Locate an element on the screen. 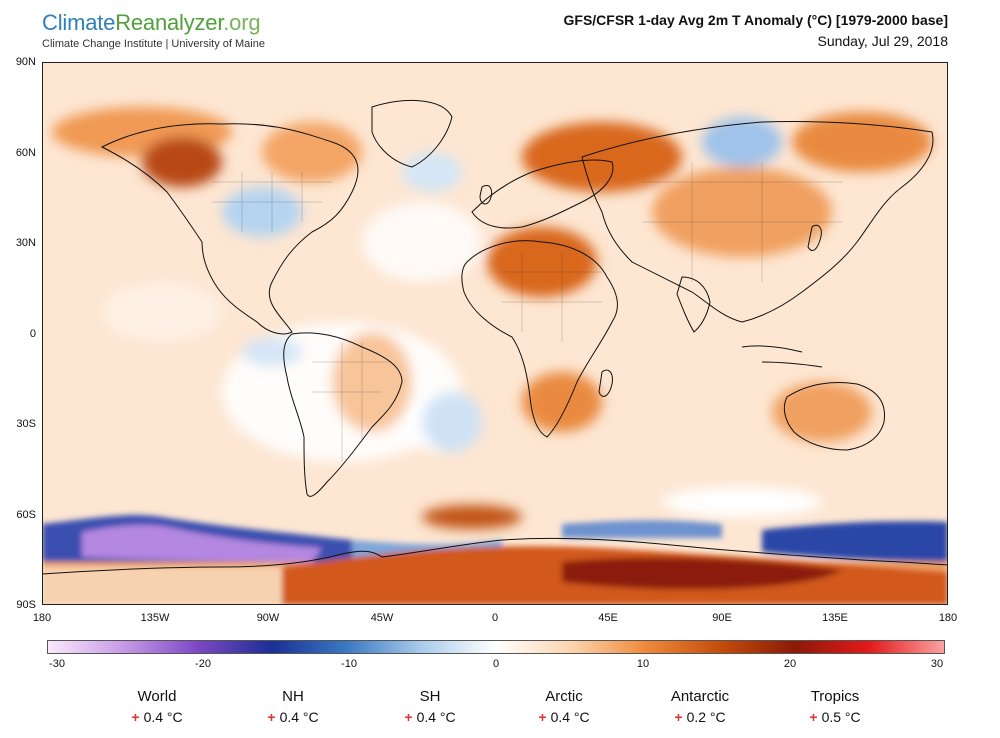 This screenshot has width=1000, height=738. lon-label-135e: 135E is located at coordinates (835, 618).